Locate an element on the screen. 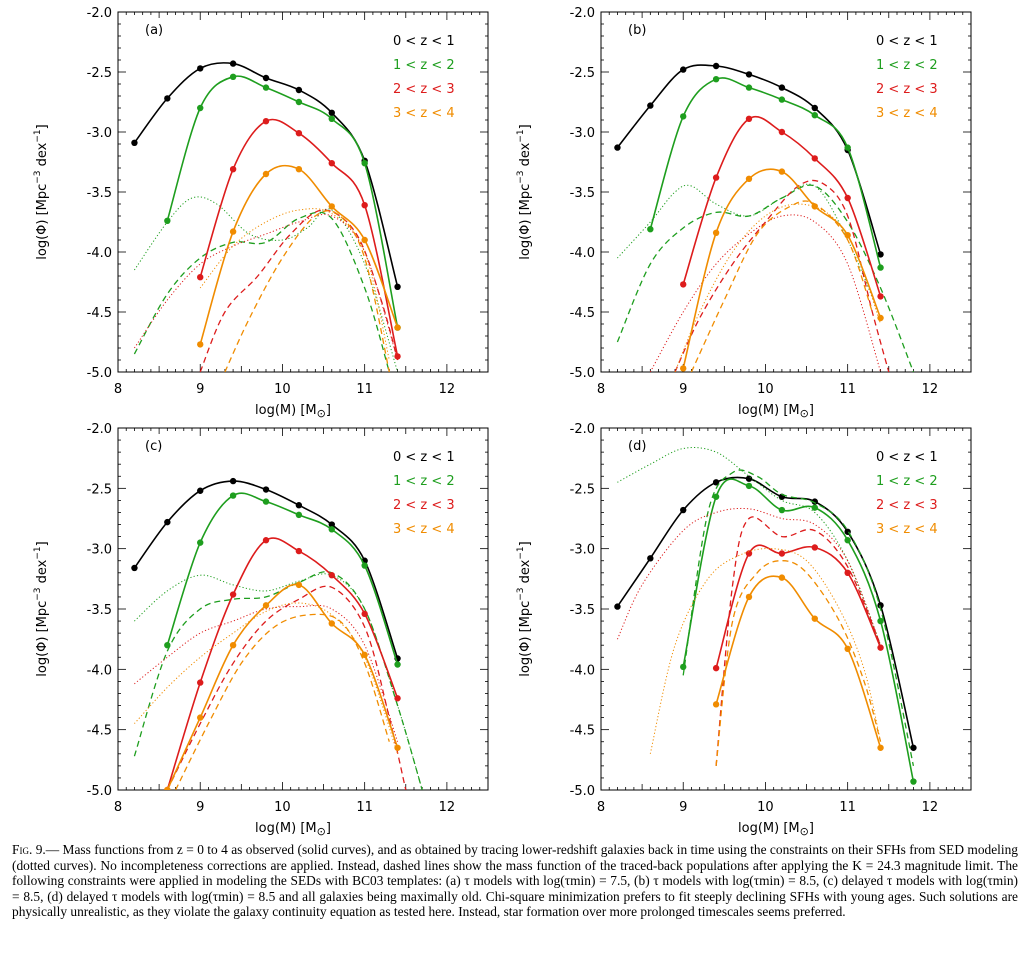 The width and height of the screenshot is (1027, 965). y-axis-label: log(Φ) [Mpc−3 dex−1] is located at coordinates (524, 609).